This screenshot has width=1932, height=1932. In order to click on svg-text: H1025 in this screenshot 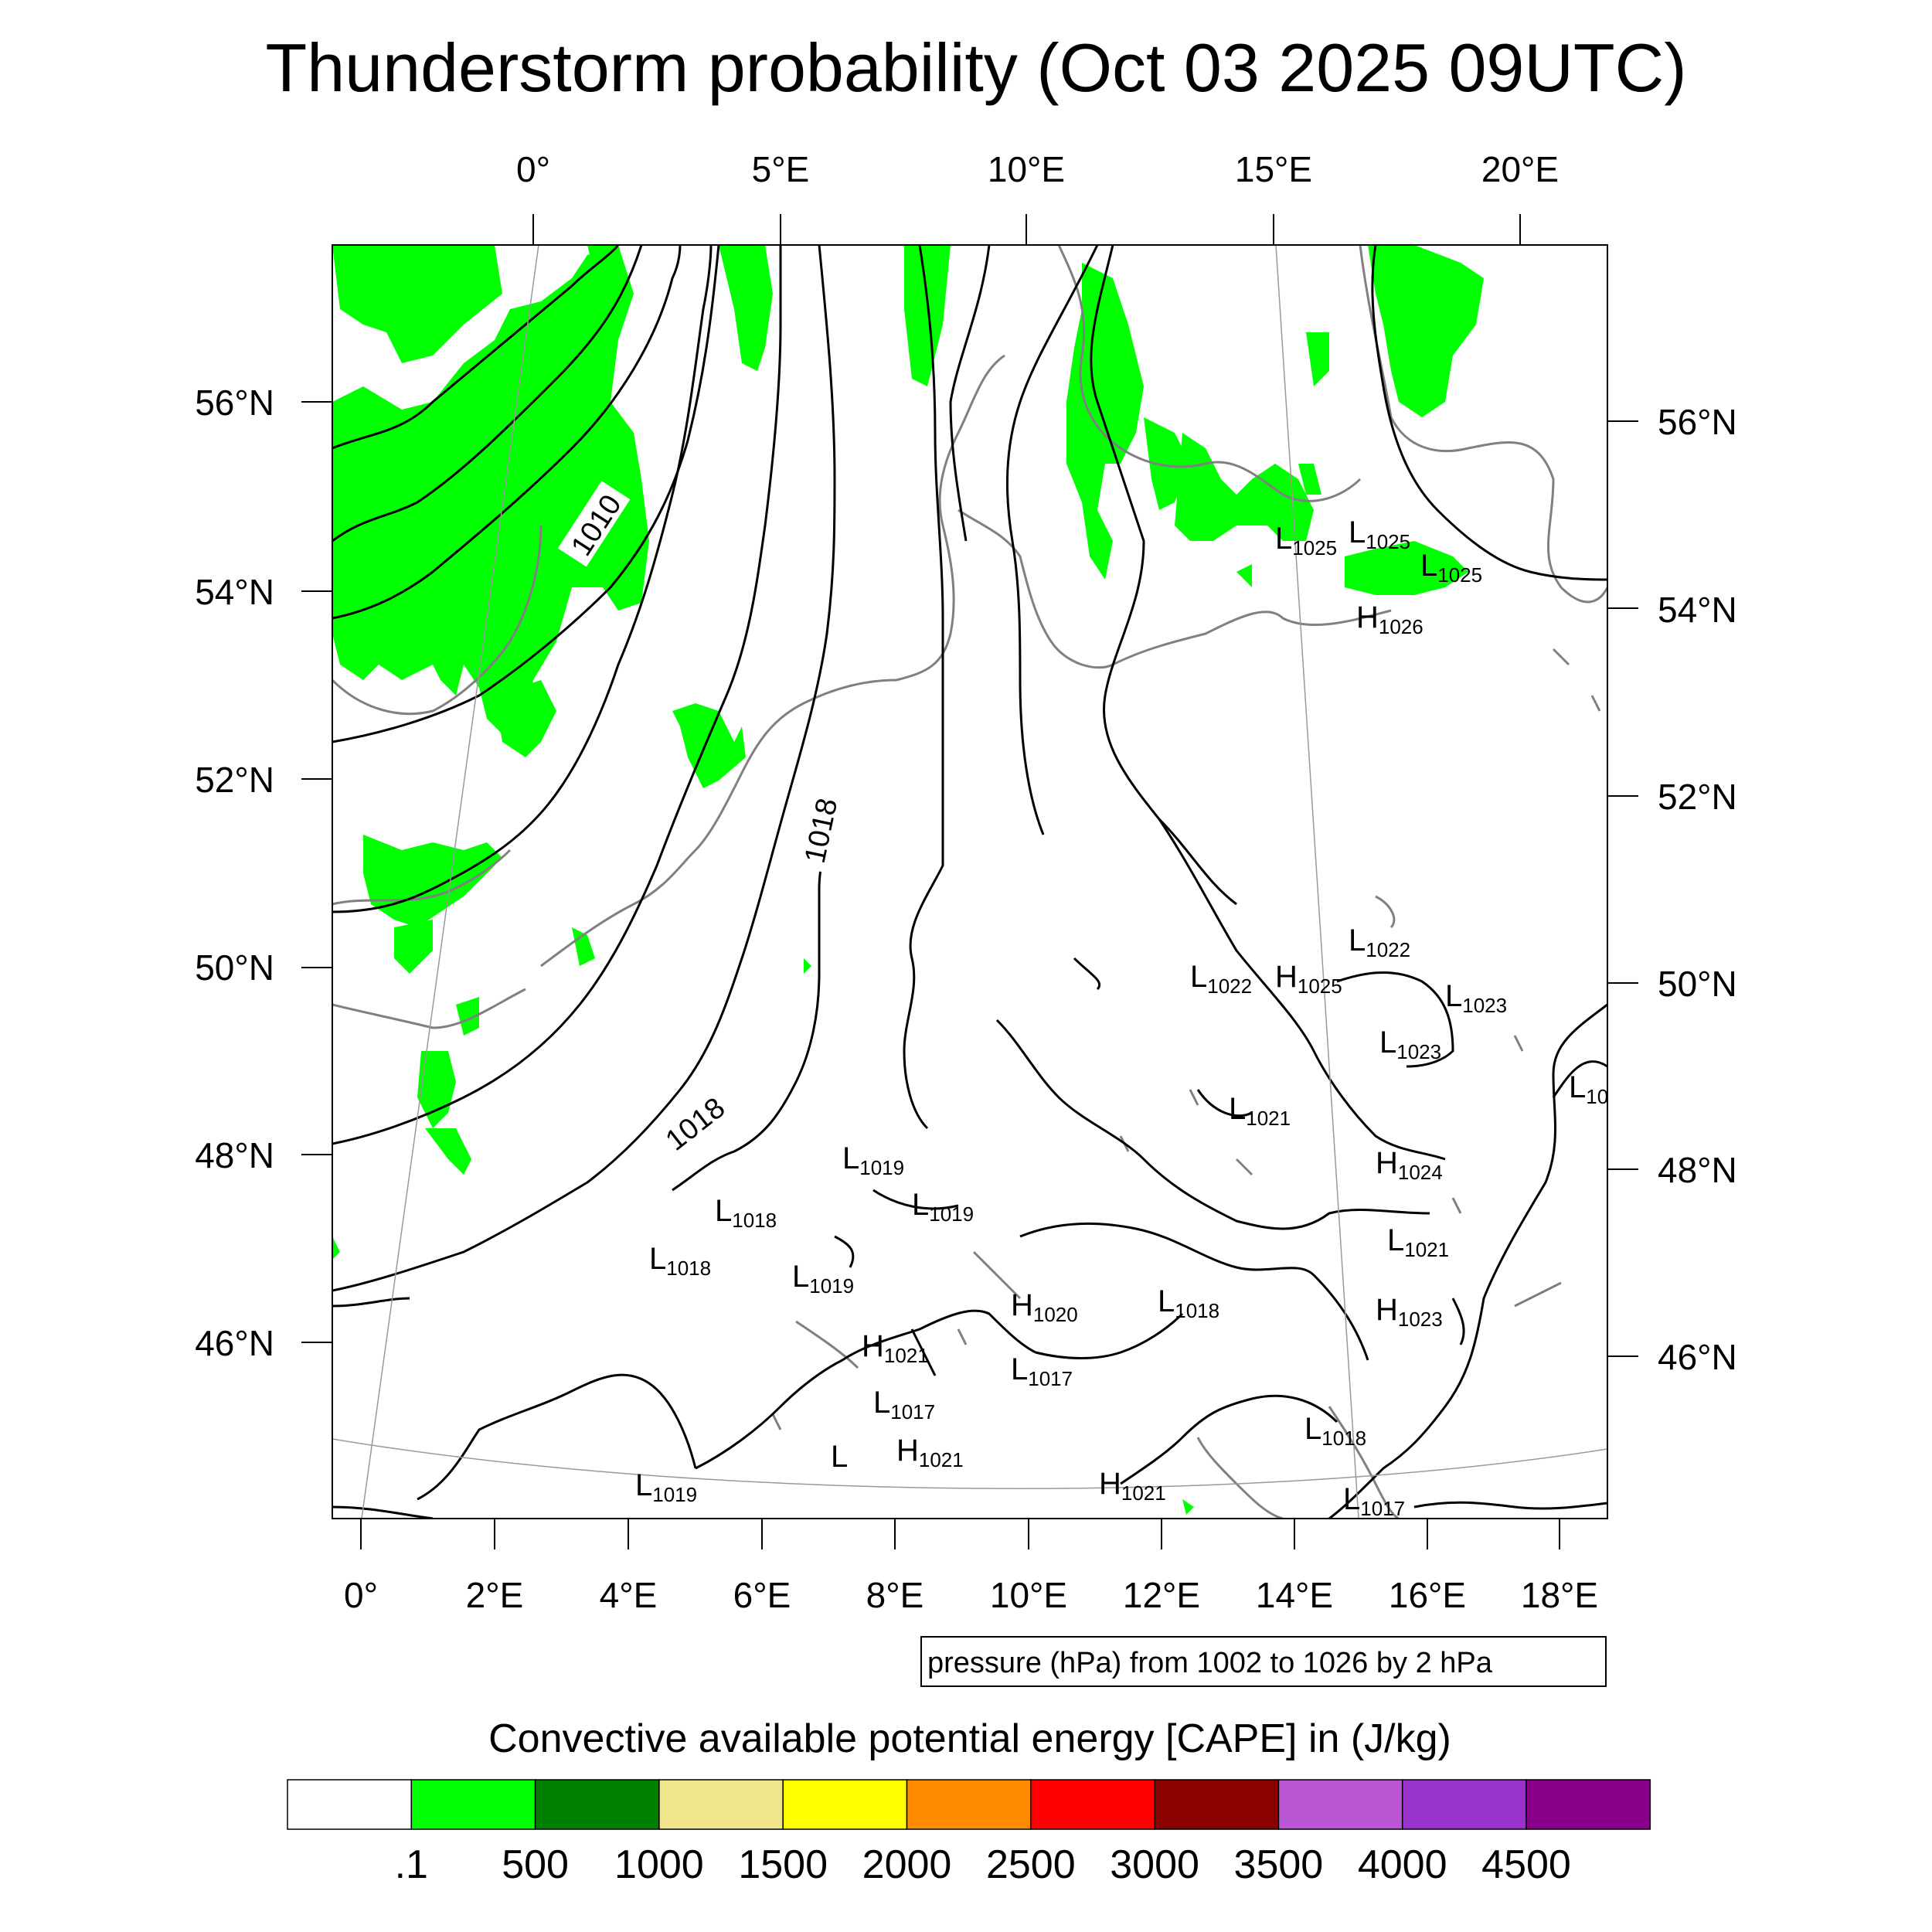, I will do `click(1308, 979)`.